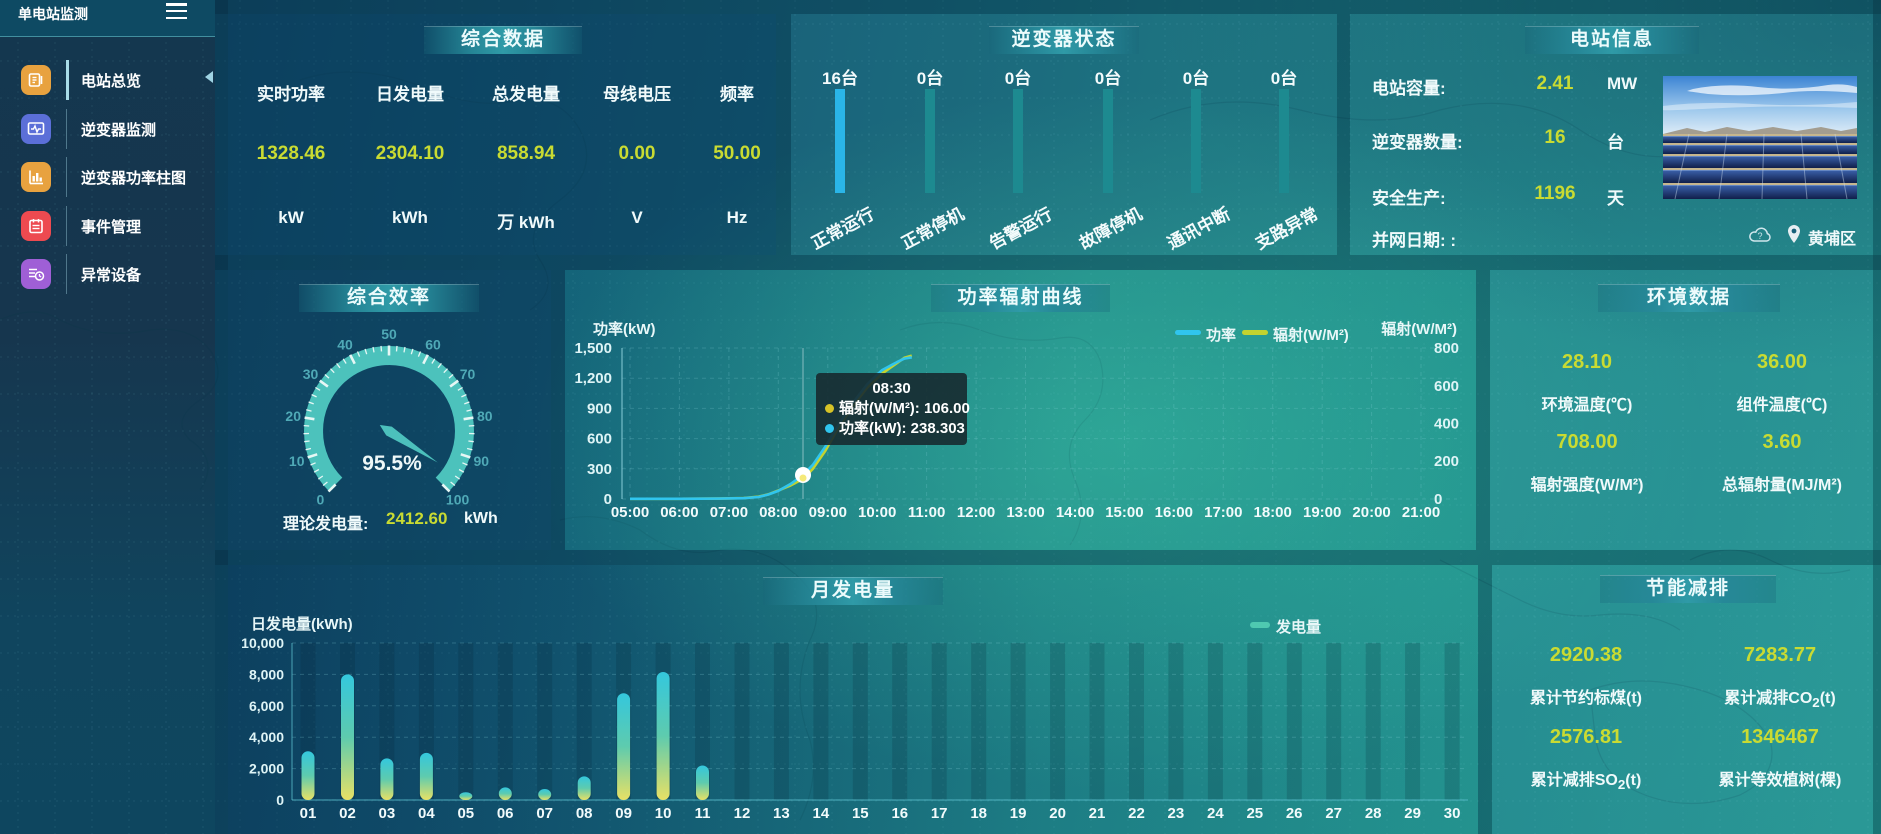 The width and height of the screenshot is (1881, 834). What do you see at coordinates (1215, 813) in the screenshot?
I see `svg-text: 24` at bounding box center [1215, 813].